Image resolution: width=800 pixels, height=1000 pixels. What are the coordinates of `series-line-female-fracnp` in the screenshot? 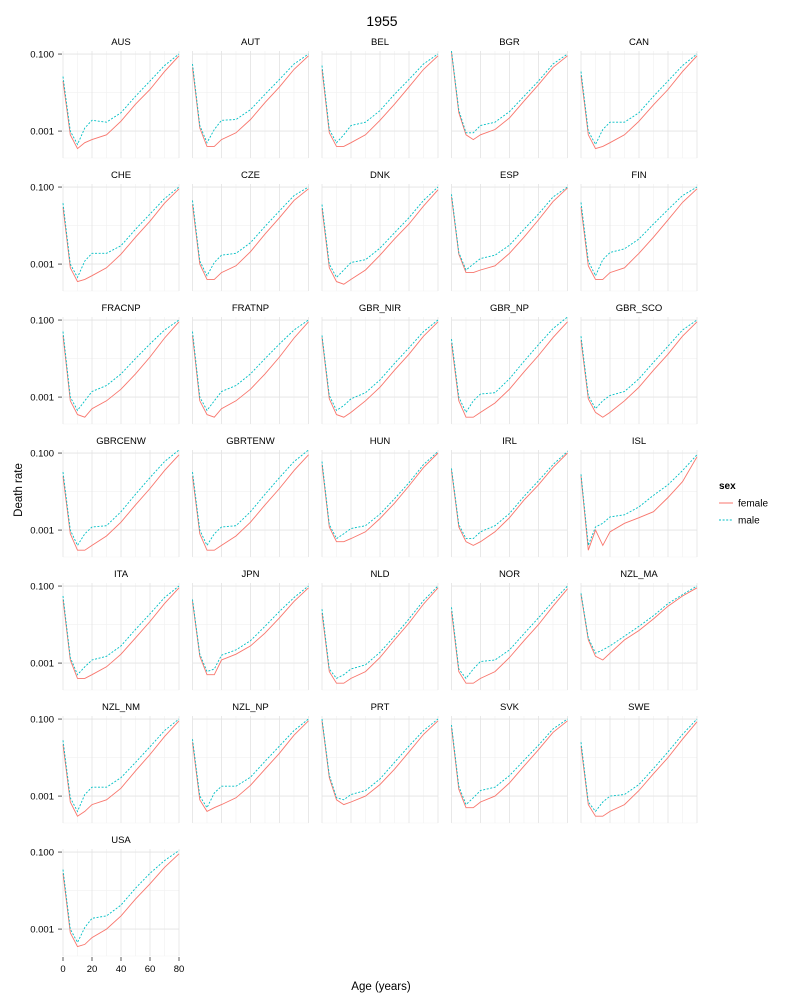 It's located at (121, 369).